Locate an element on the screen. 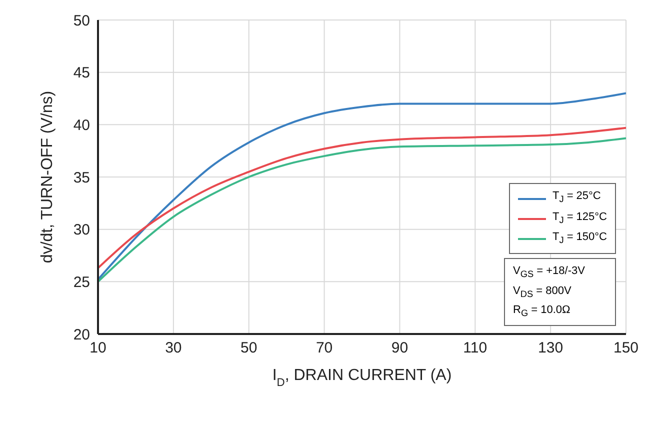 The height and width of the screenshot is (432, 647). y-tick-label: 30 is located at coordinates (81, 230).